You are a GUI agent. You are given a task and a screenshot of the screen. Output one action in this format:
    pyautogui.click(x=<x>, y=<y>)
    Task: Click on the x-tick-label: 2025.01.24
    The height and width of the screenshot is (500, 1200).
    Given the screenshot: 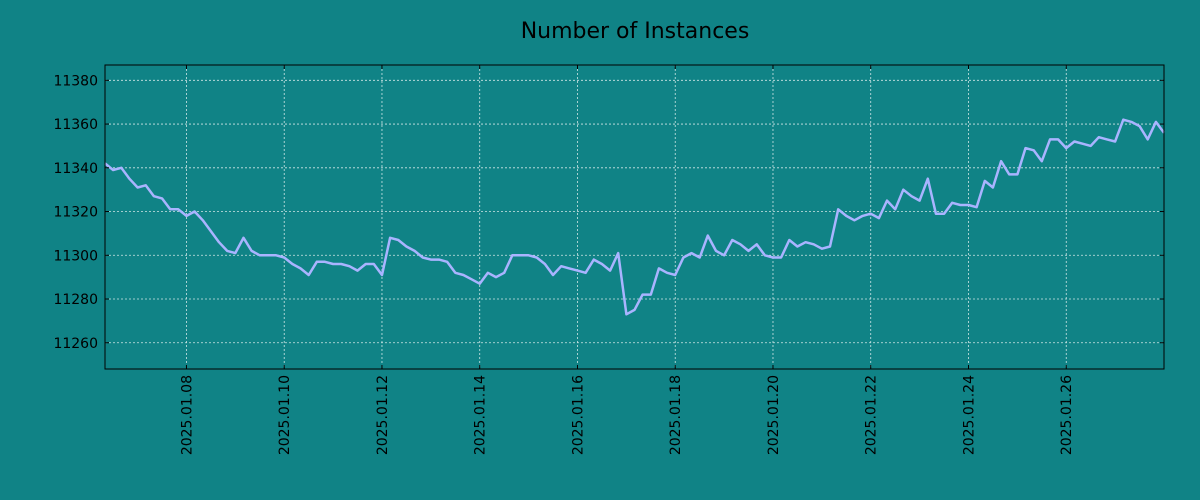 What is the action you would take?
    pyautogui.click(x=969, y=415)
    